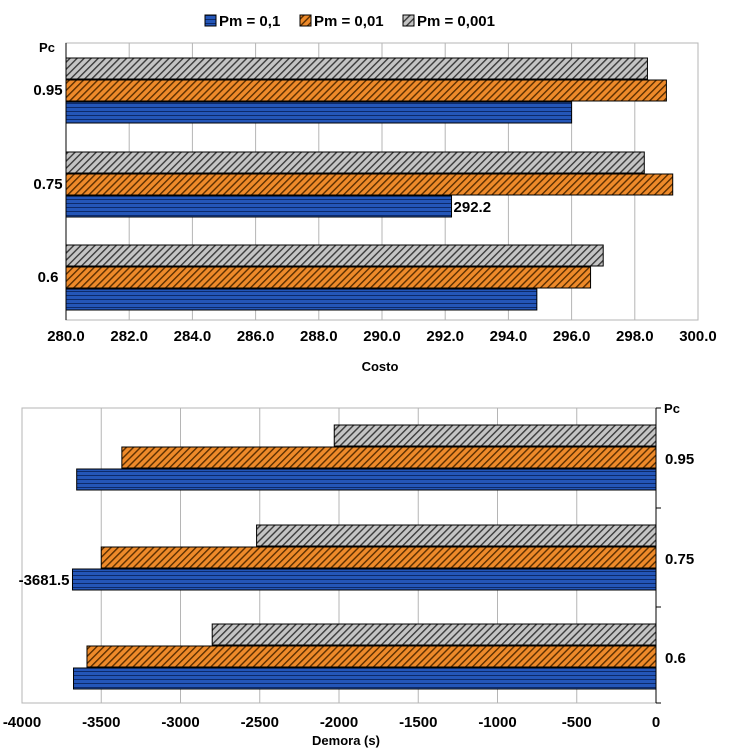  What do you see at coordinates (572, 336) in the screenshot?
I see `x-tick-label: 296.0` at bounding box center [572, 336].